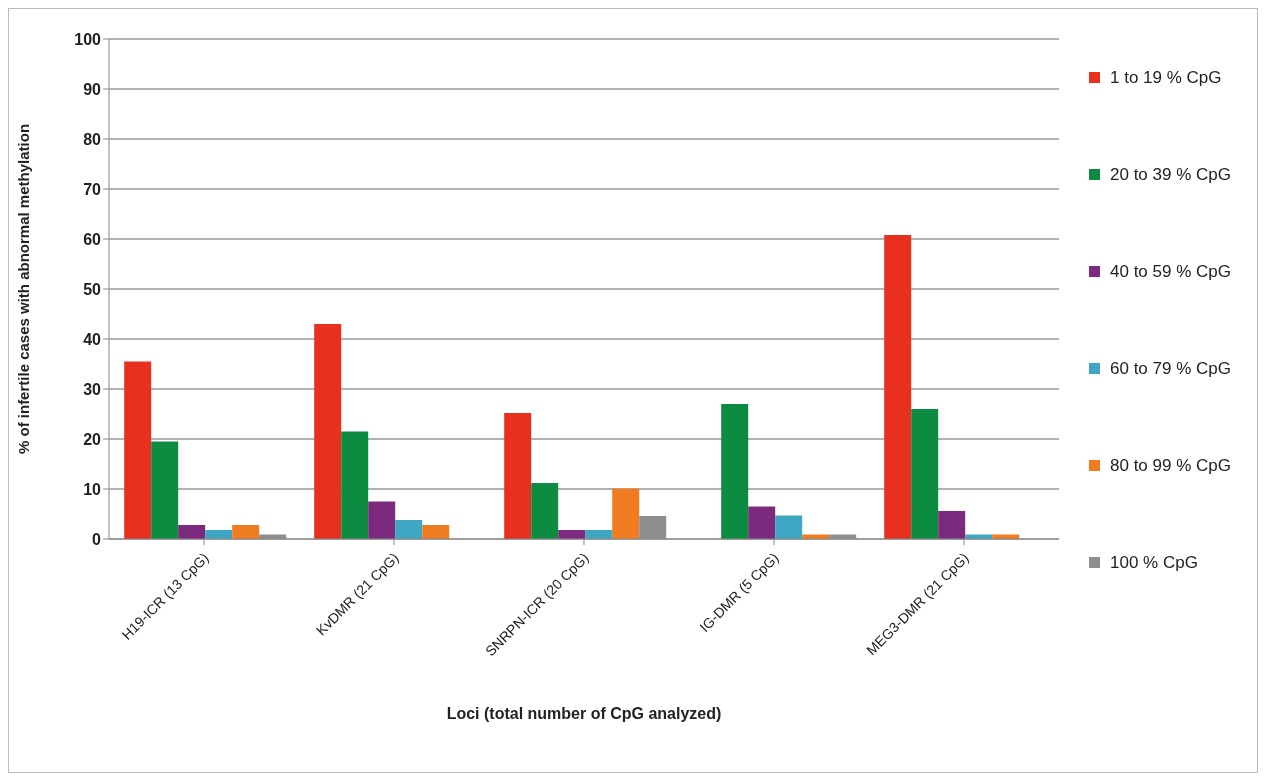  What do you see at coordinates (1170, 271) in the screenshot?
I see `legend-label: 40 to 59 % CpG` at bounding box center [1170, 271].